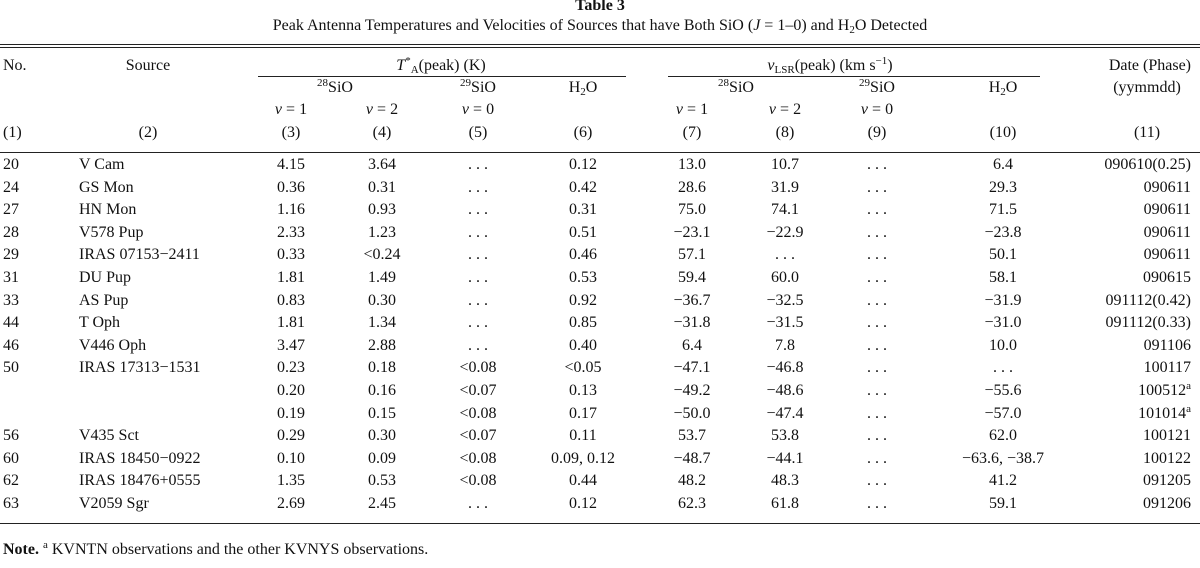 The image size is (1200, 568). Describe the element at coordinates (692, 209) in the screenshot. I see `table-cell: 75.0` at that location.